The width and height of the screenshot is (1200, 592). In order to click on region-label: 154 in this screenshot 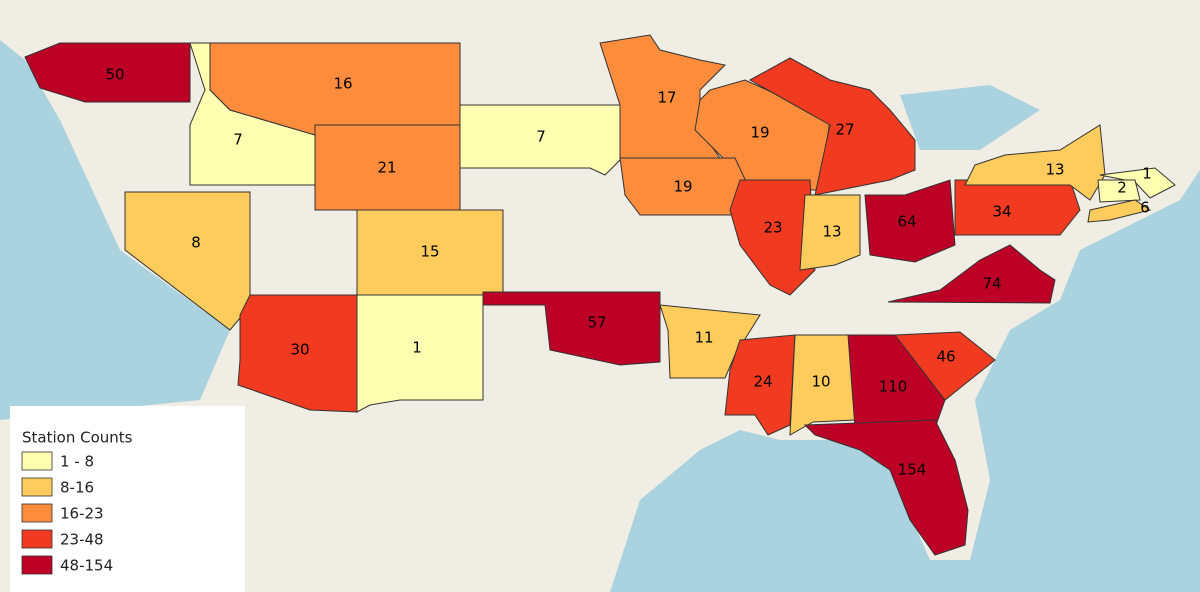, I will do `click(912, 470)`.